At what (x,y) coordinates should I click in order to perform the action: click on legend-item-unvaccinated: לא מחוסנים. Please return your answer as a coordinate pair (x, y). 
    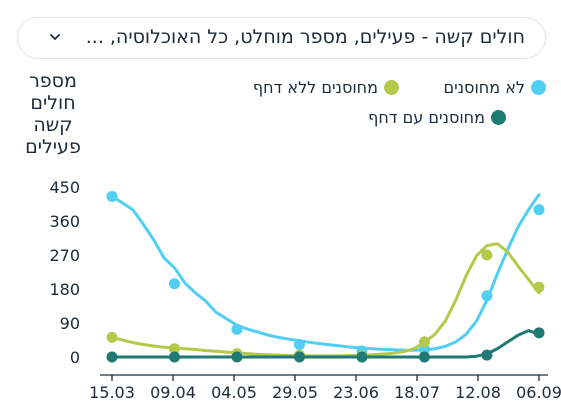
    Looking at the image, I should click on (494, 87).